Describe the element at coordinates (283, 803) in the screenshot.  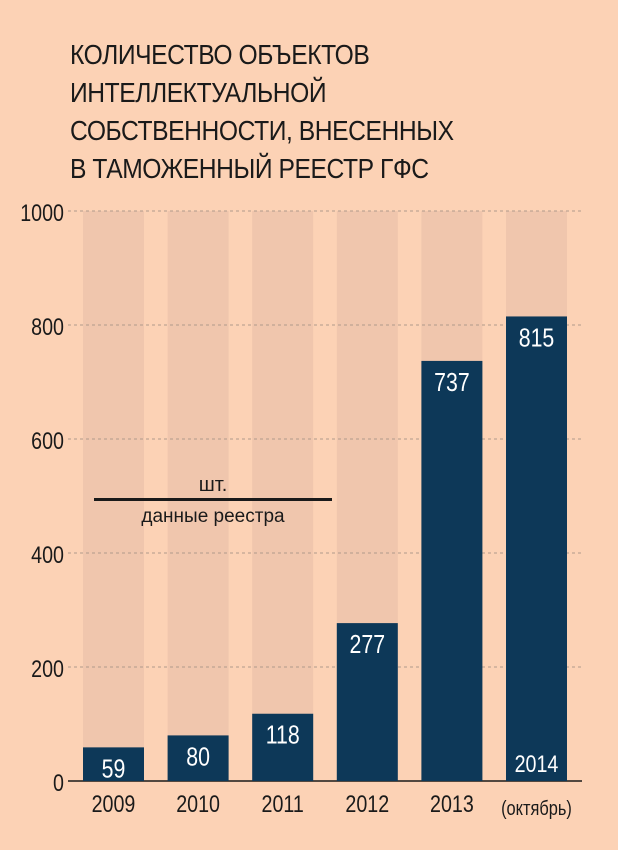
I see `x-tick-label: 2011` at that location.